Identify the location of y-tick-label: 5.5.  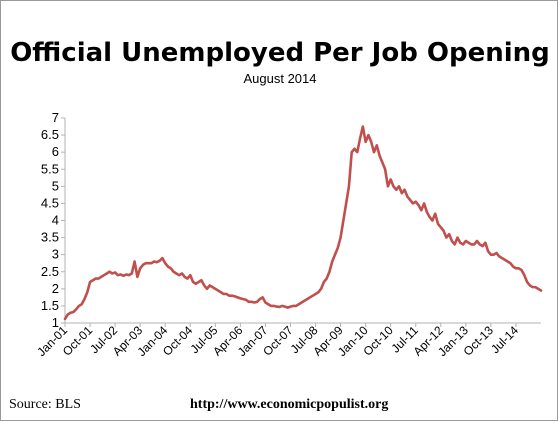
(50, 168).